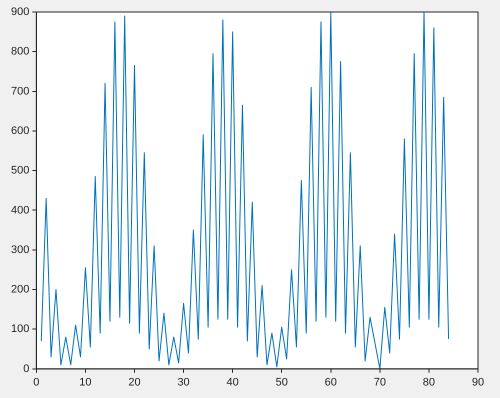 This screenshot has height=398, width=500. Describe the element at coordinates (26, 368) in the screenshot. I see `y-tick-label: 0` at that location.